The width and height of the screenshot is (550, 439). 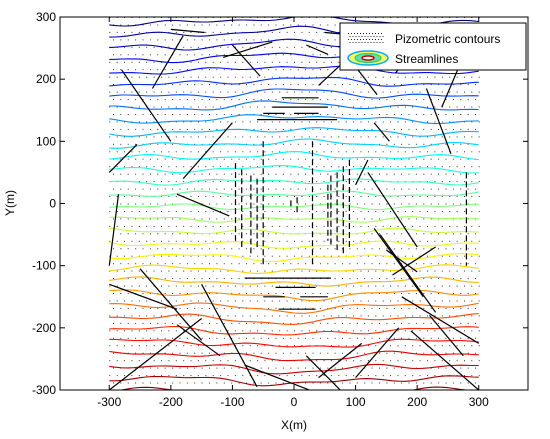 What do you see at coordinates (44, 328) in the screenshot?
I see `y-tick-label: -200` at bounding box center [44, 328].